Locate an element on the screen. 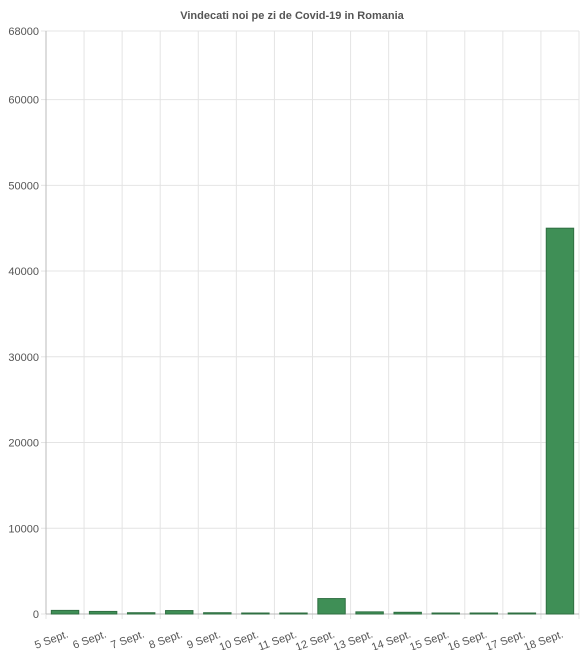 The height and width of the screenshot is (655, 585). y-tick-label: 68000 is located at coordinates (23, 32).